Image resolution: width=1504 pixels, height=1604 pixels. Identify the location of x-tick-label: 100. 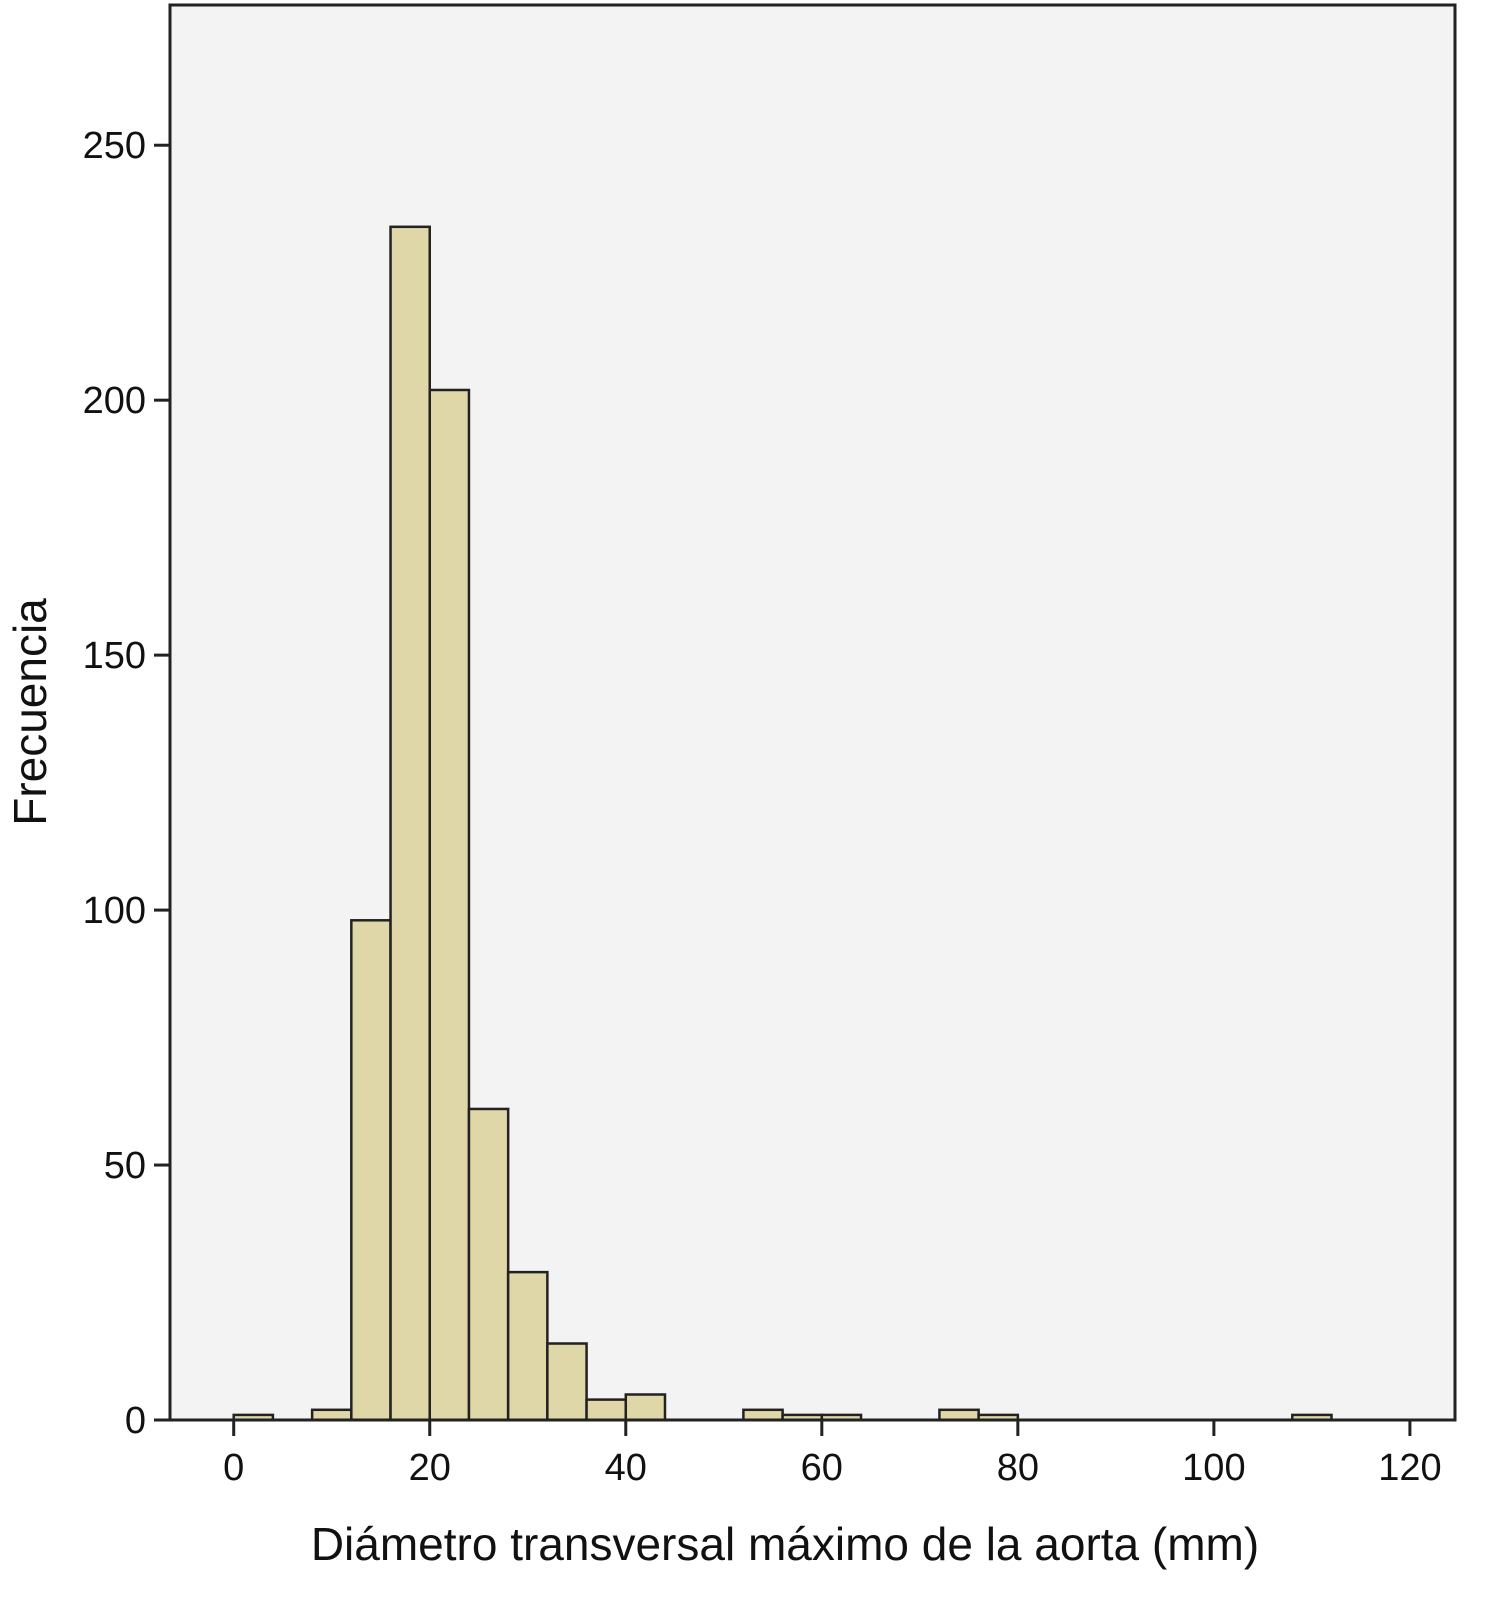
(1213, 1468).